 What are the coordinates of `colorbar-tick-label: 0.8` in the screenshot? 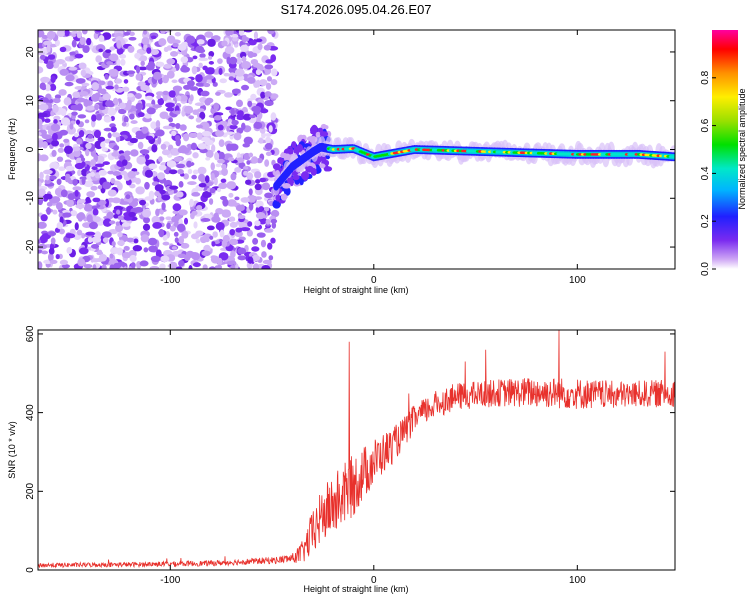 It's located at (705, 77).